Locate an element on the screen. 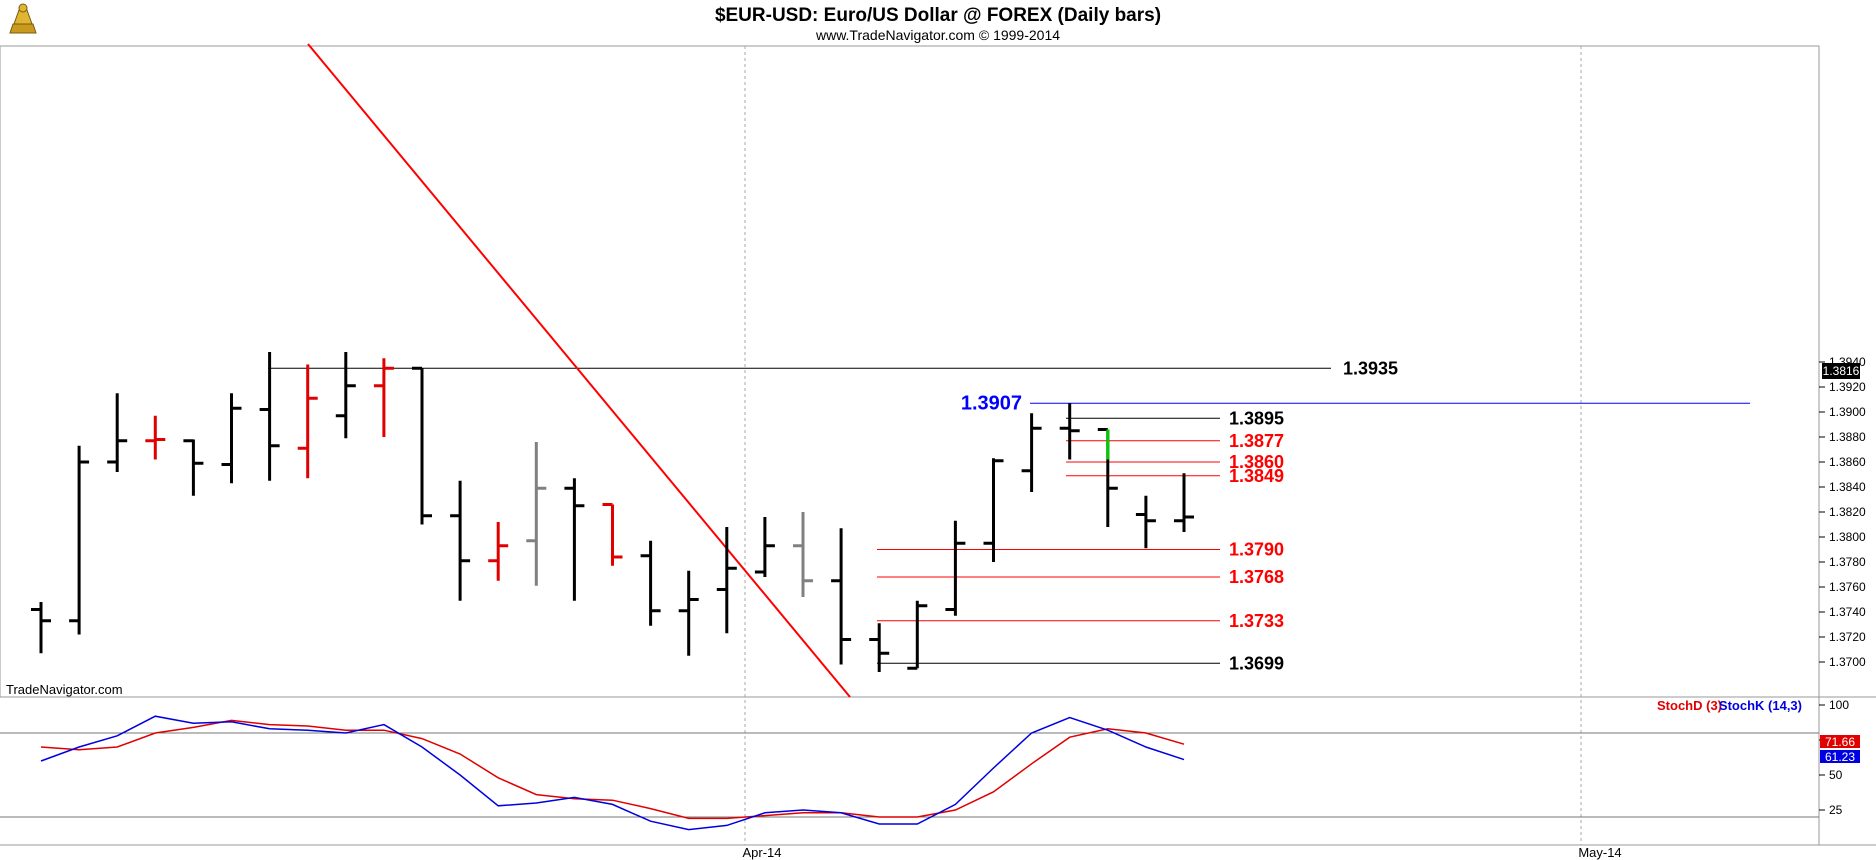 The image size is (1876, 860). price-tick-label: 1.3820 is located at coordinates (1847, 512).